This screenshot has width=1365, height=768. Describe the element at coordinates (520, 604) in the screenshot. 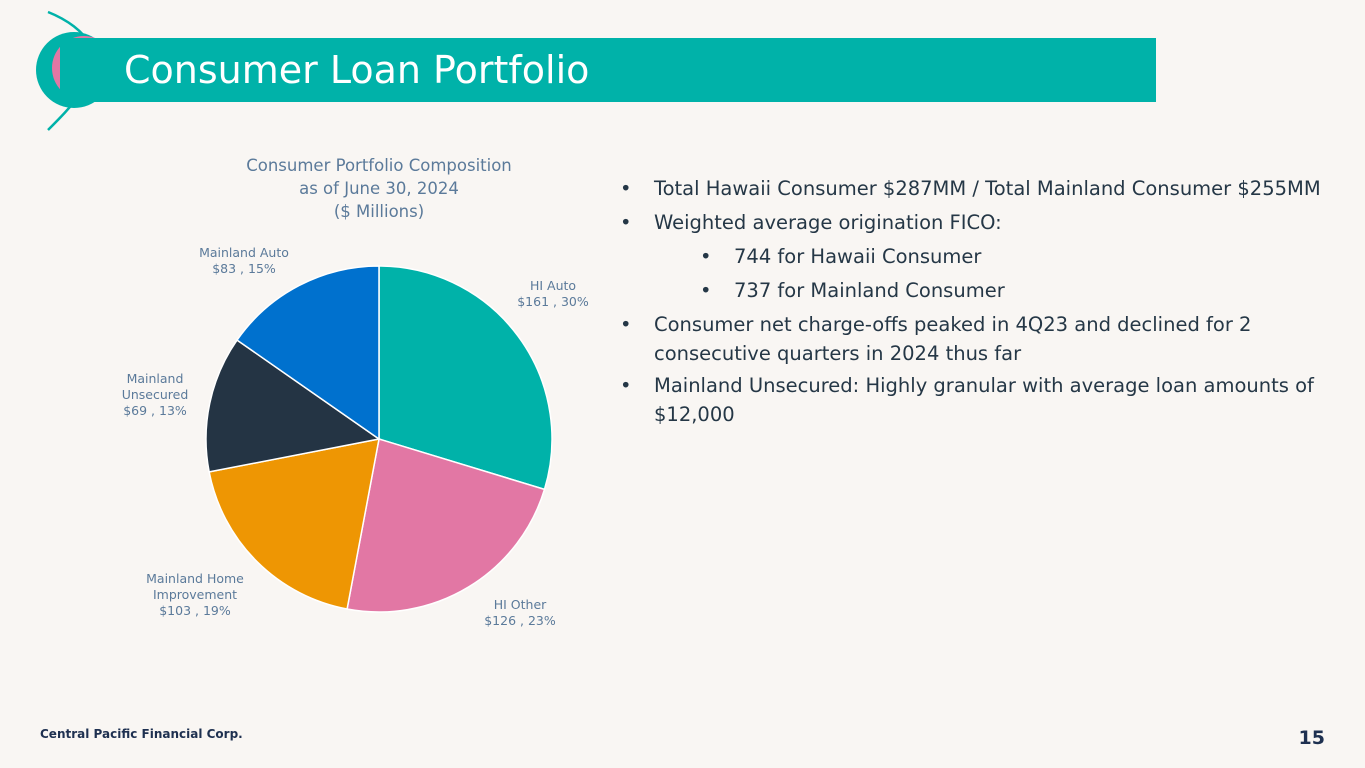

I see `pie-data-label: HI Other` at that location.